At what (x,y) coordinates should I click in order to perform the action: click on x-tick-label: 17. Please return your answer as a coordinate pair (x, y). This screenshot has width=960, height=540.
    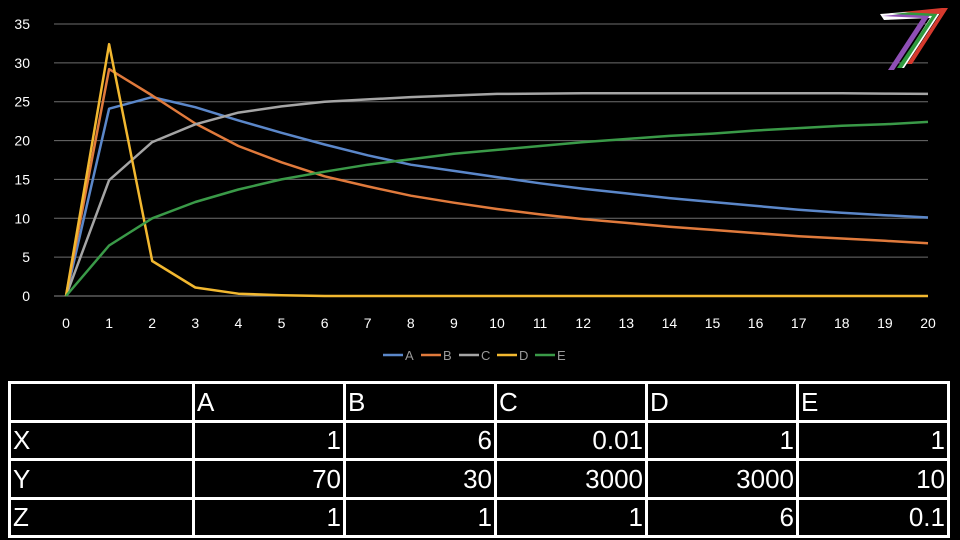
    Looking at the image, I should click on (799, 323).